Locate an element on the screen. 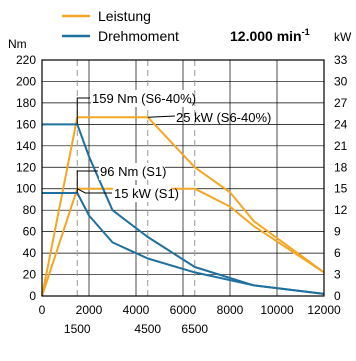 The image size is (356, 361). y-right-tick-label: 21 is located at coordinates (341, 146).